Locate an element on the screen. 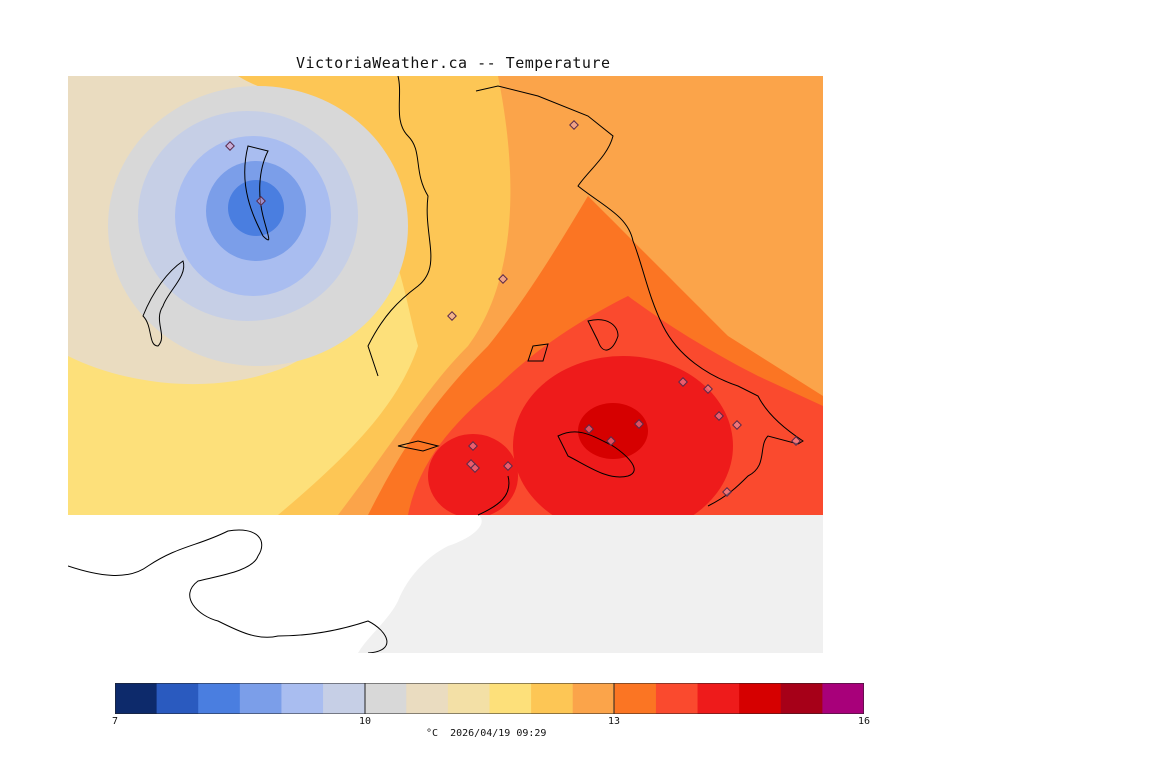  south-landmass is located at coordinates (275, 584).